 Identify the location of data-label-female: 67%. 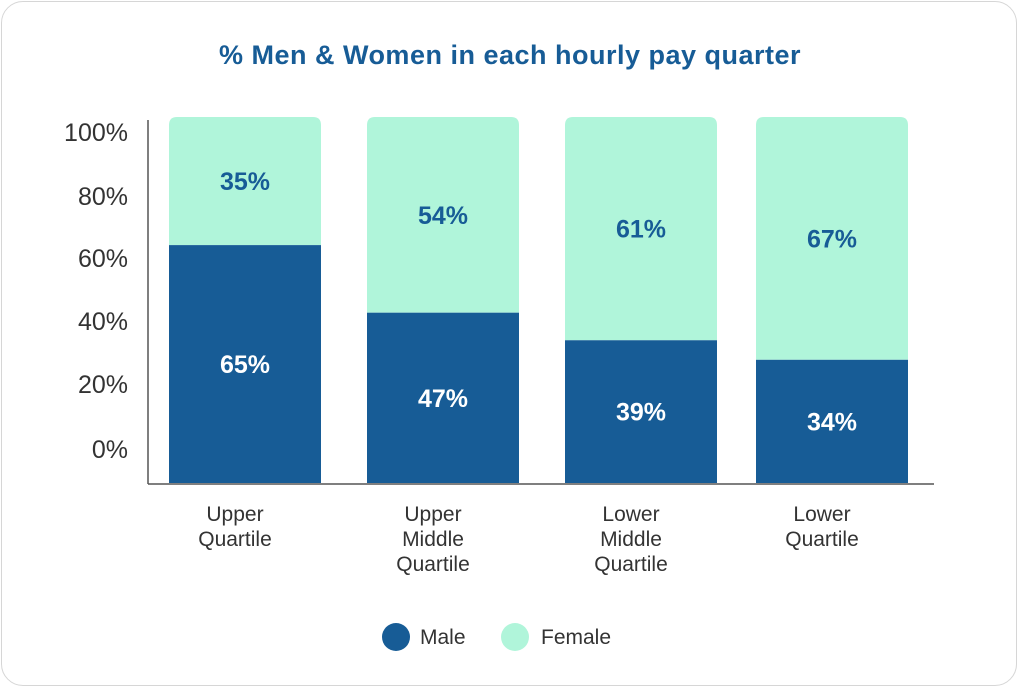
(832, 239).